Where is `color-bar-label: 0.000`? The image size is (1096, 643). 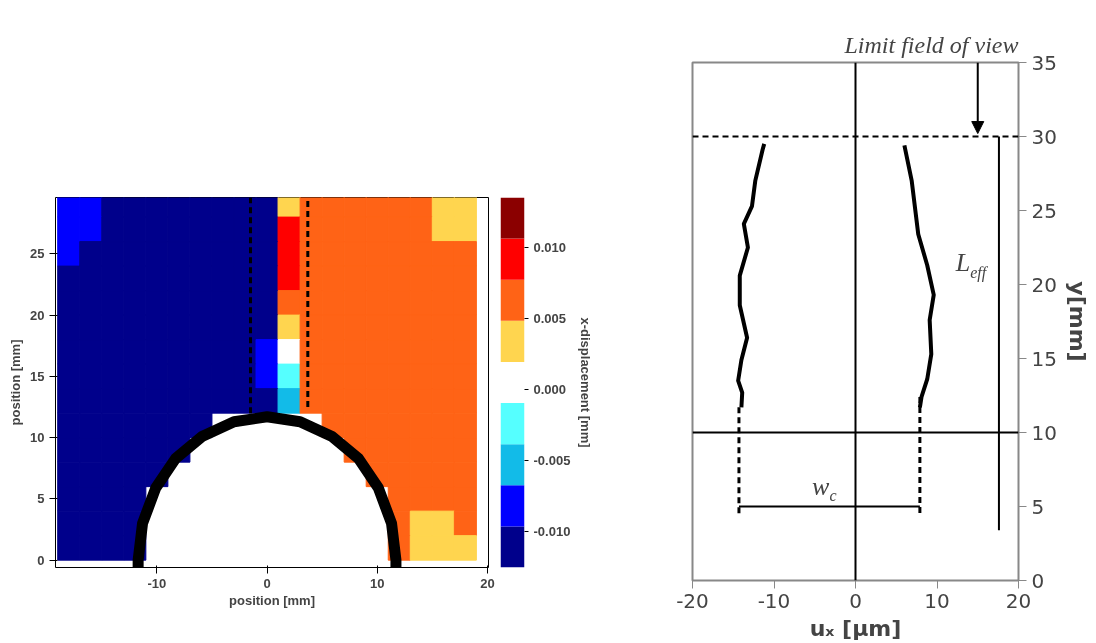 color-bar-label: 0.000 is located at coordinates (550, 390).